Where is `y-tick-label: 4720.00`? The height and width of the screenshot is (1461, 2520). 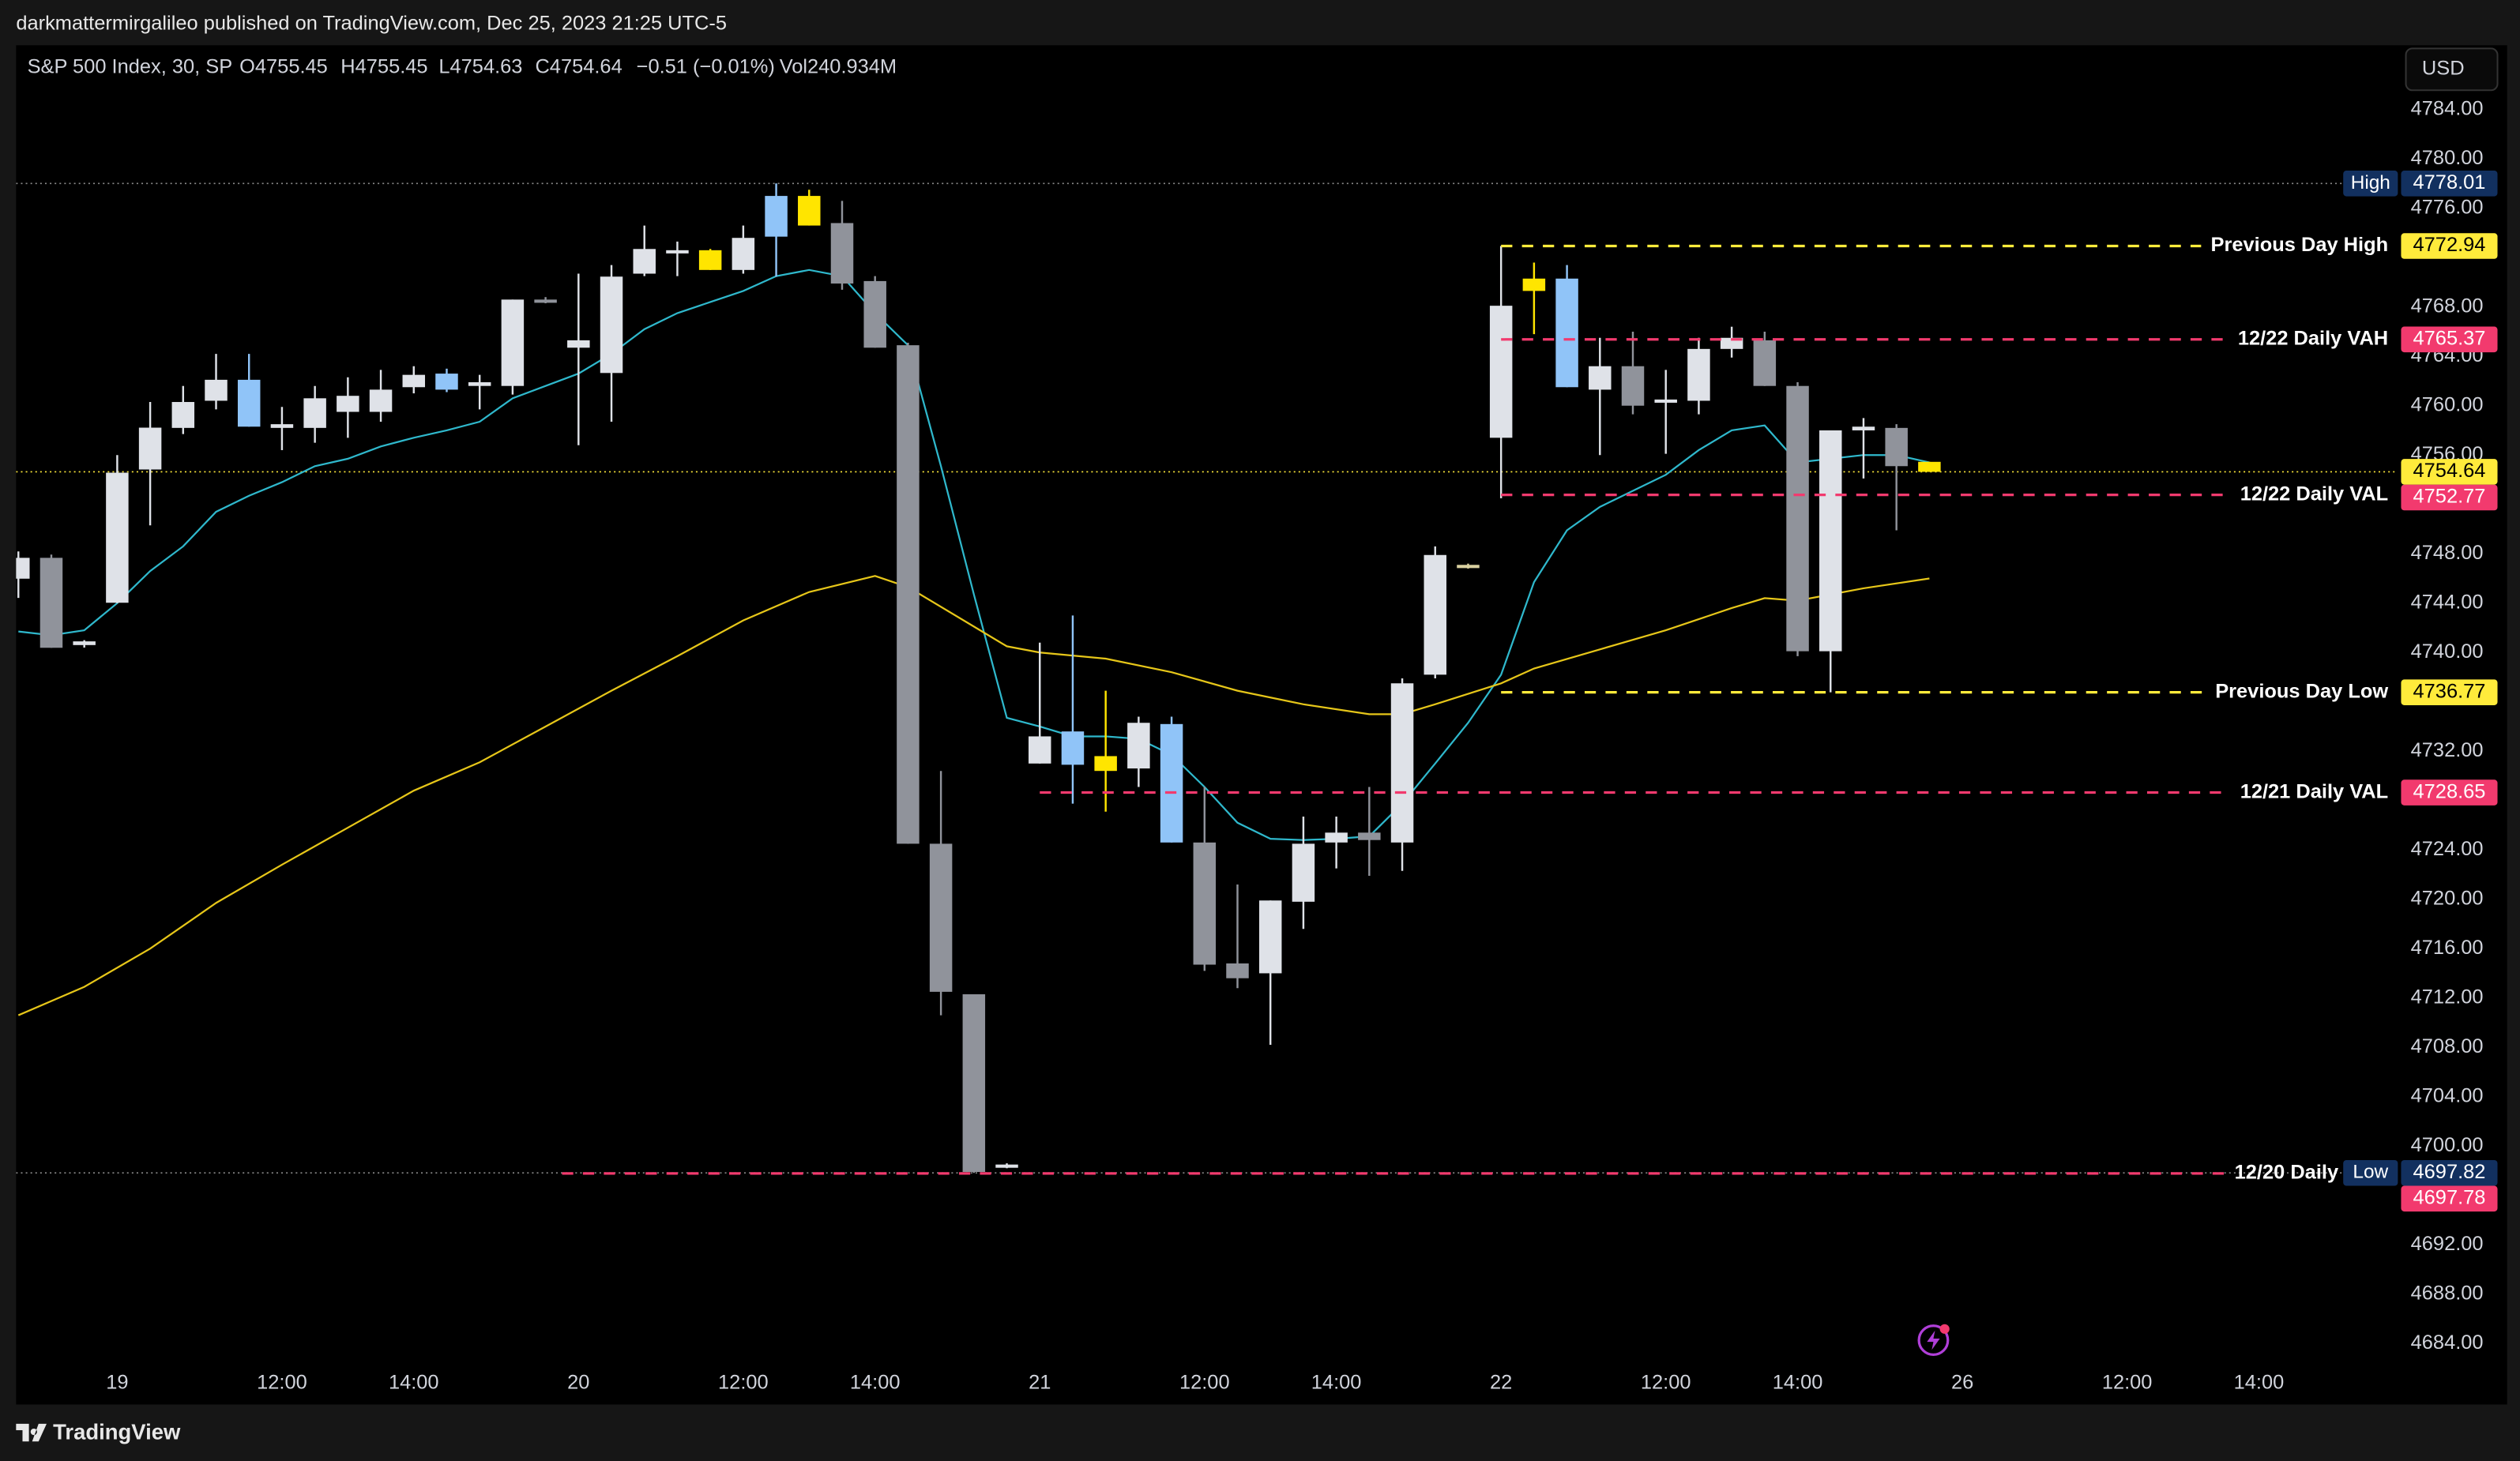
y-tick-label: 4720.00 is located at coordinates (2447, 898).